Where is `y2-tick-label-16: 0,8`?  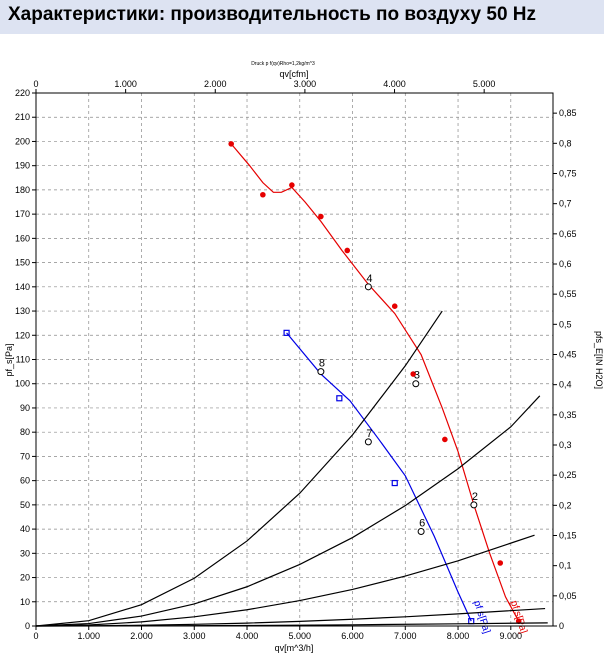 y2-tick-label-16: 0,8 is located at coordinates (565, 143).